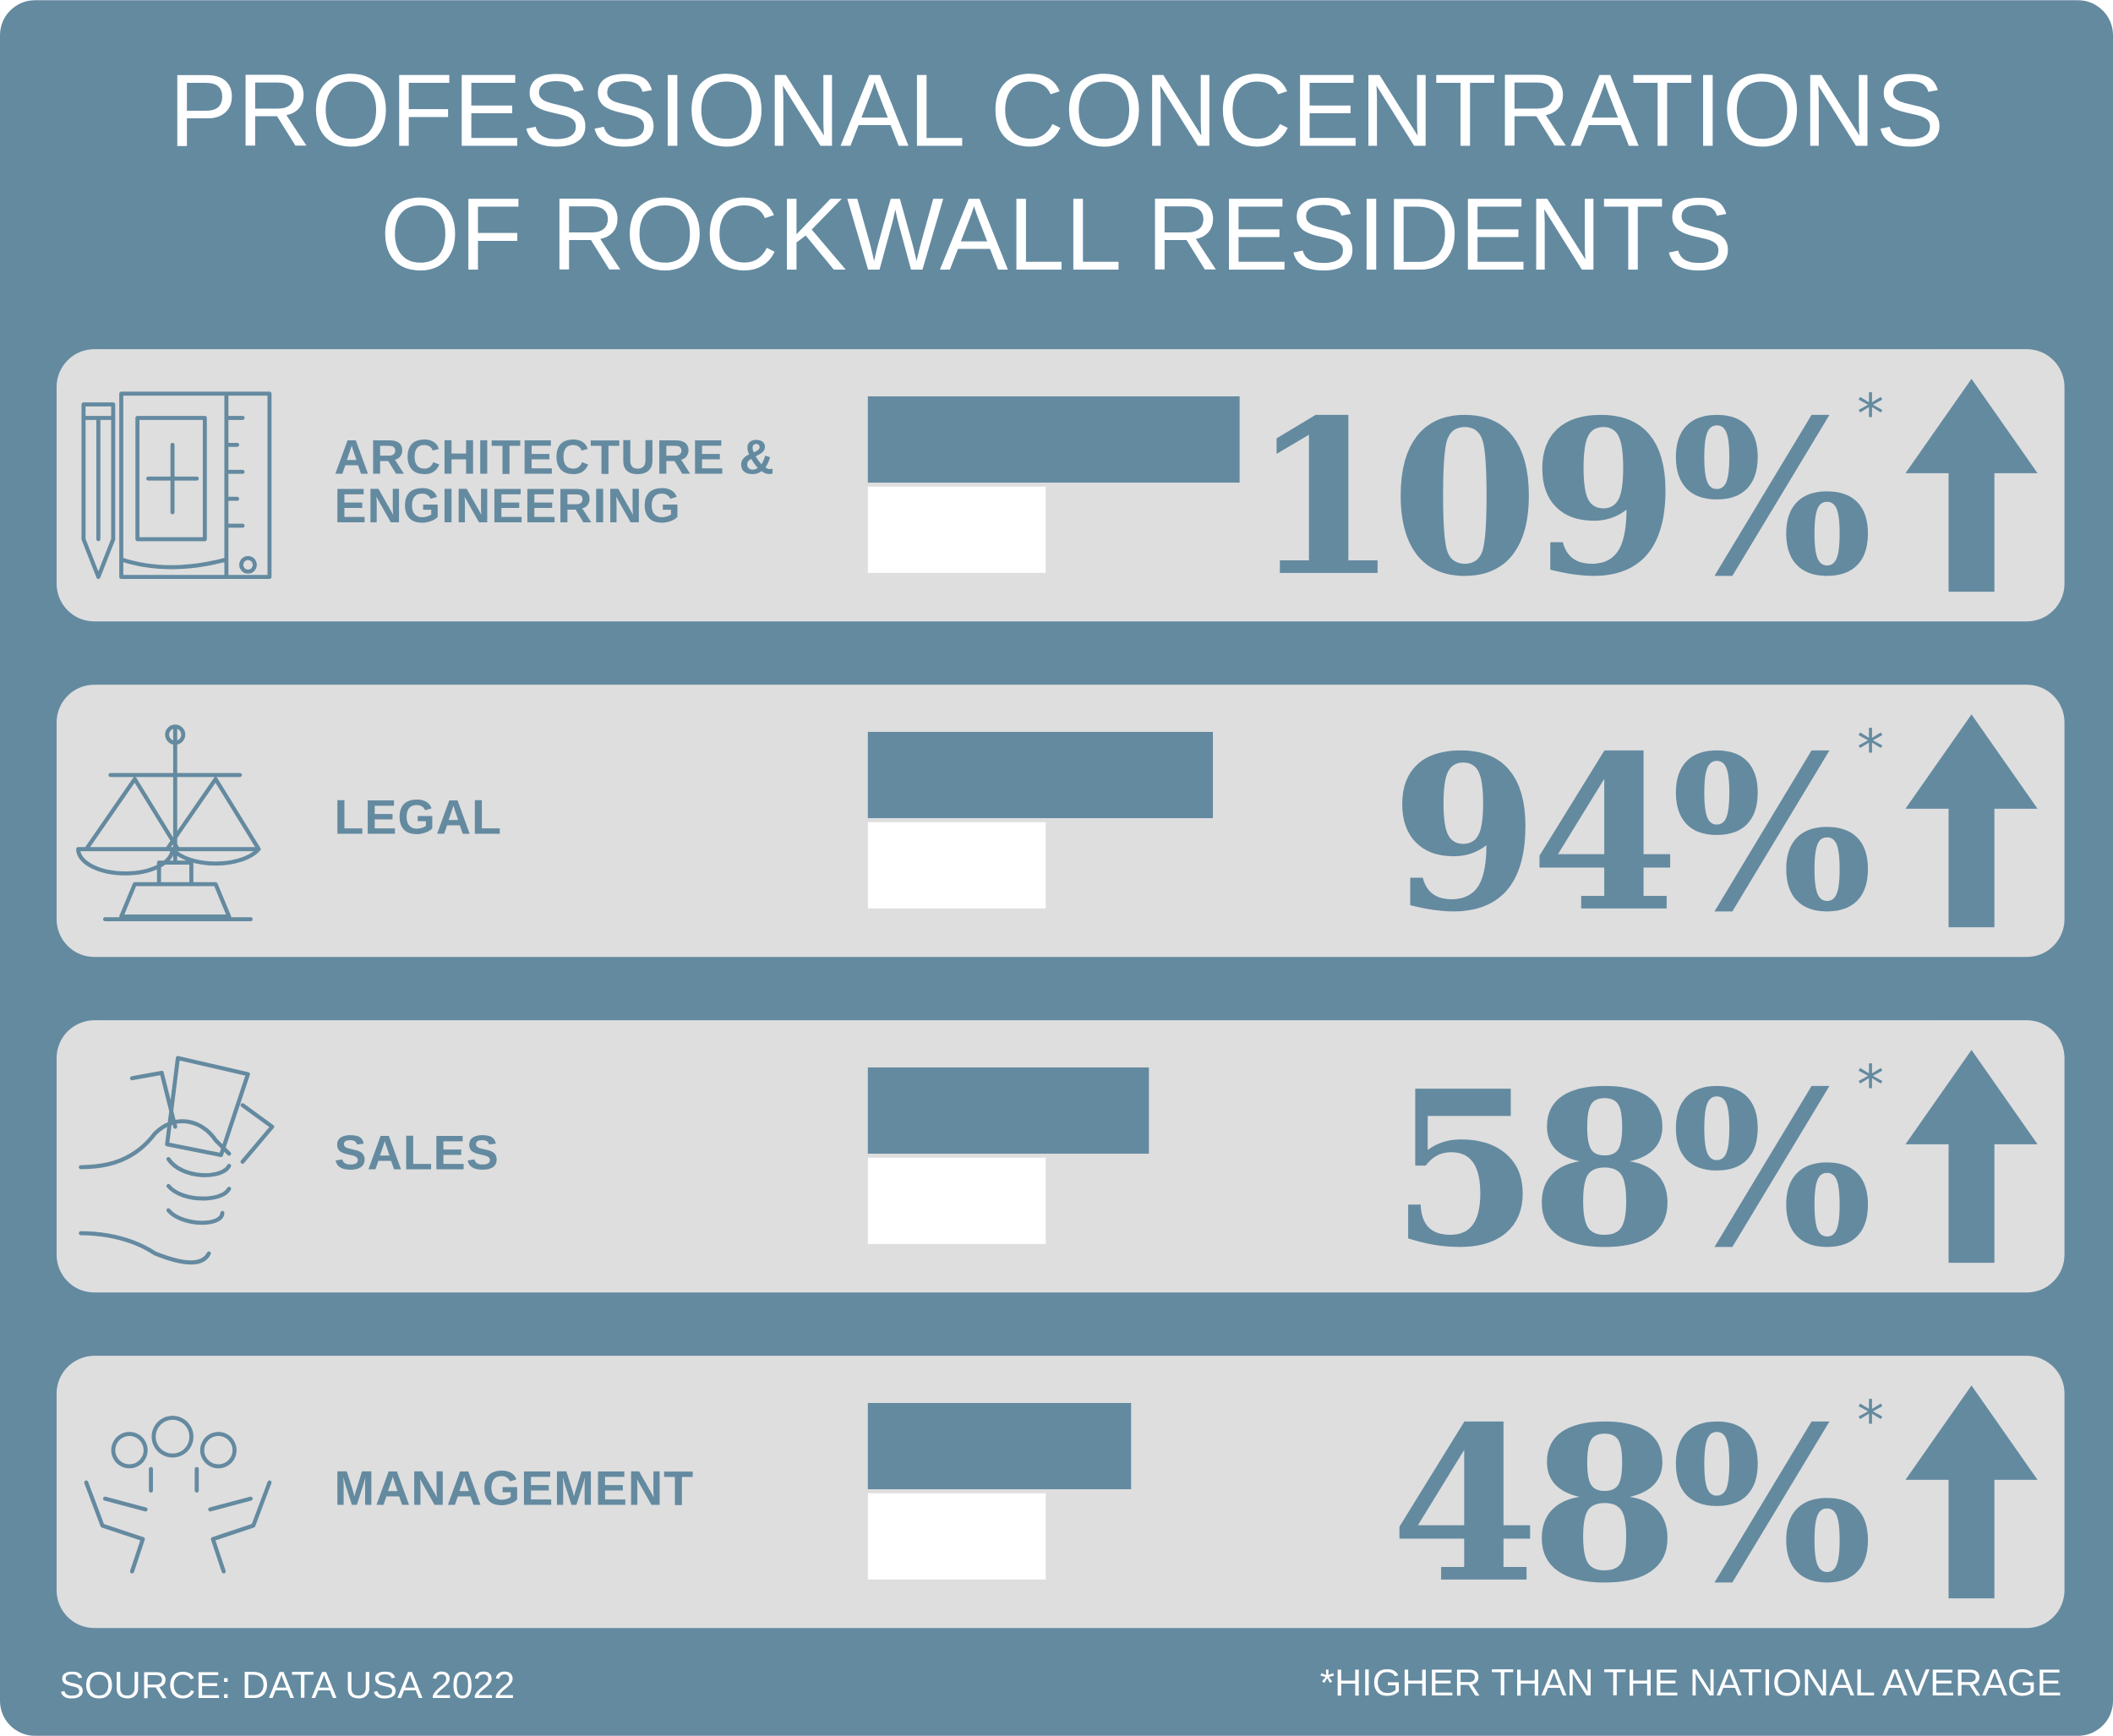 The height and width of the screenshot is (1736, 2113). Describe the element at coordinates (554, 458) in the screenshot. I see `category-label: ARCHITECTURE &` at that location.